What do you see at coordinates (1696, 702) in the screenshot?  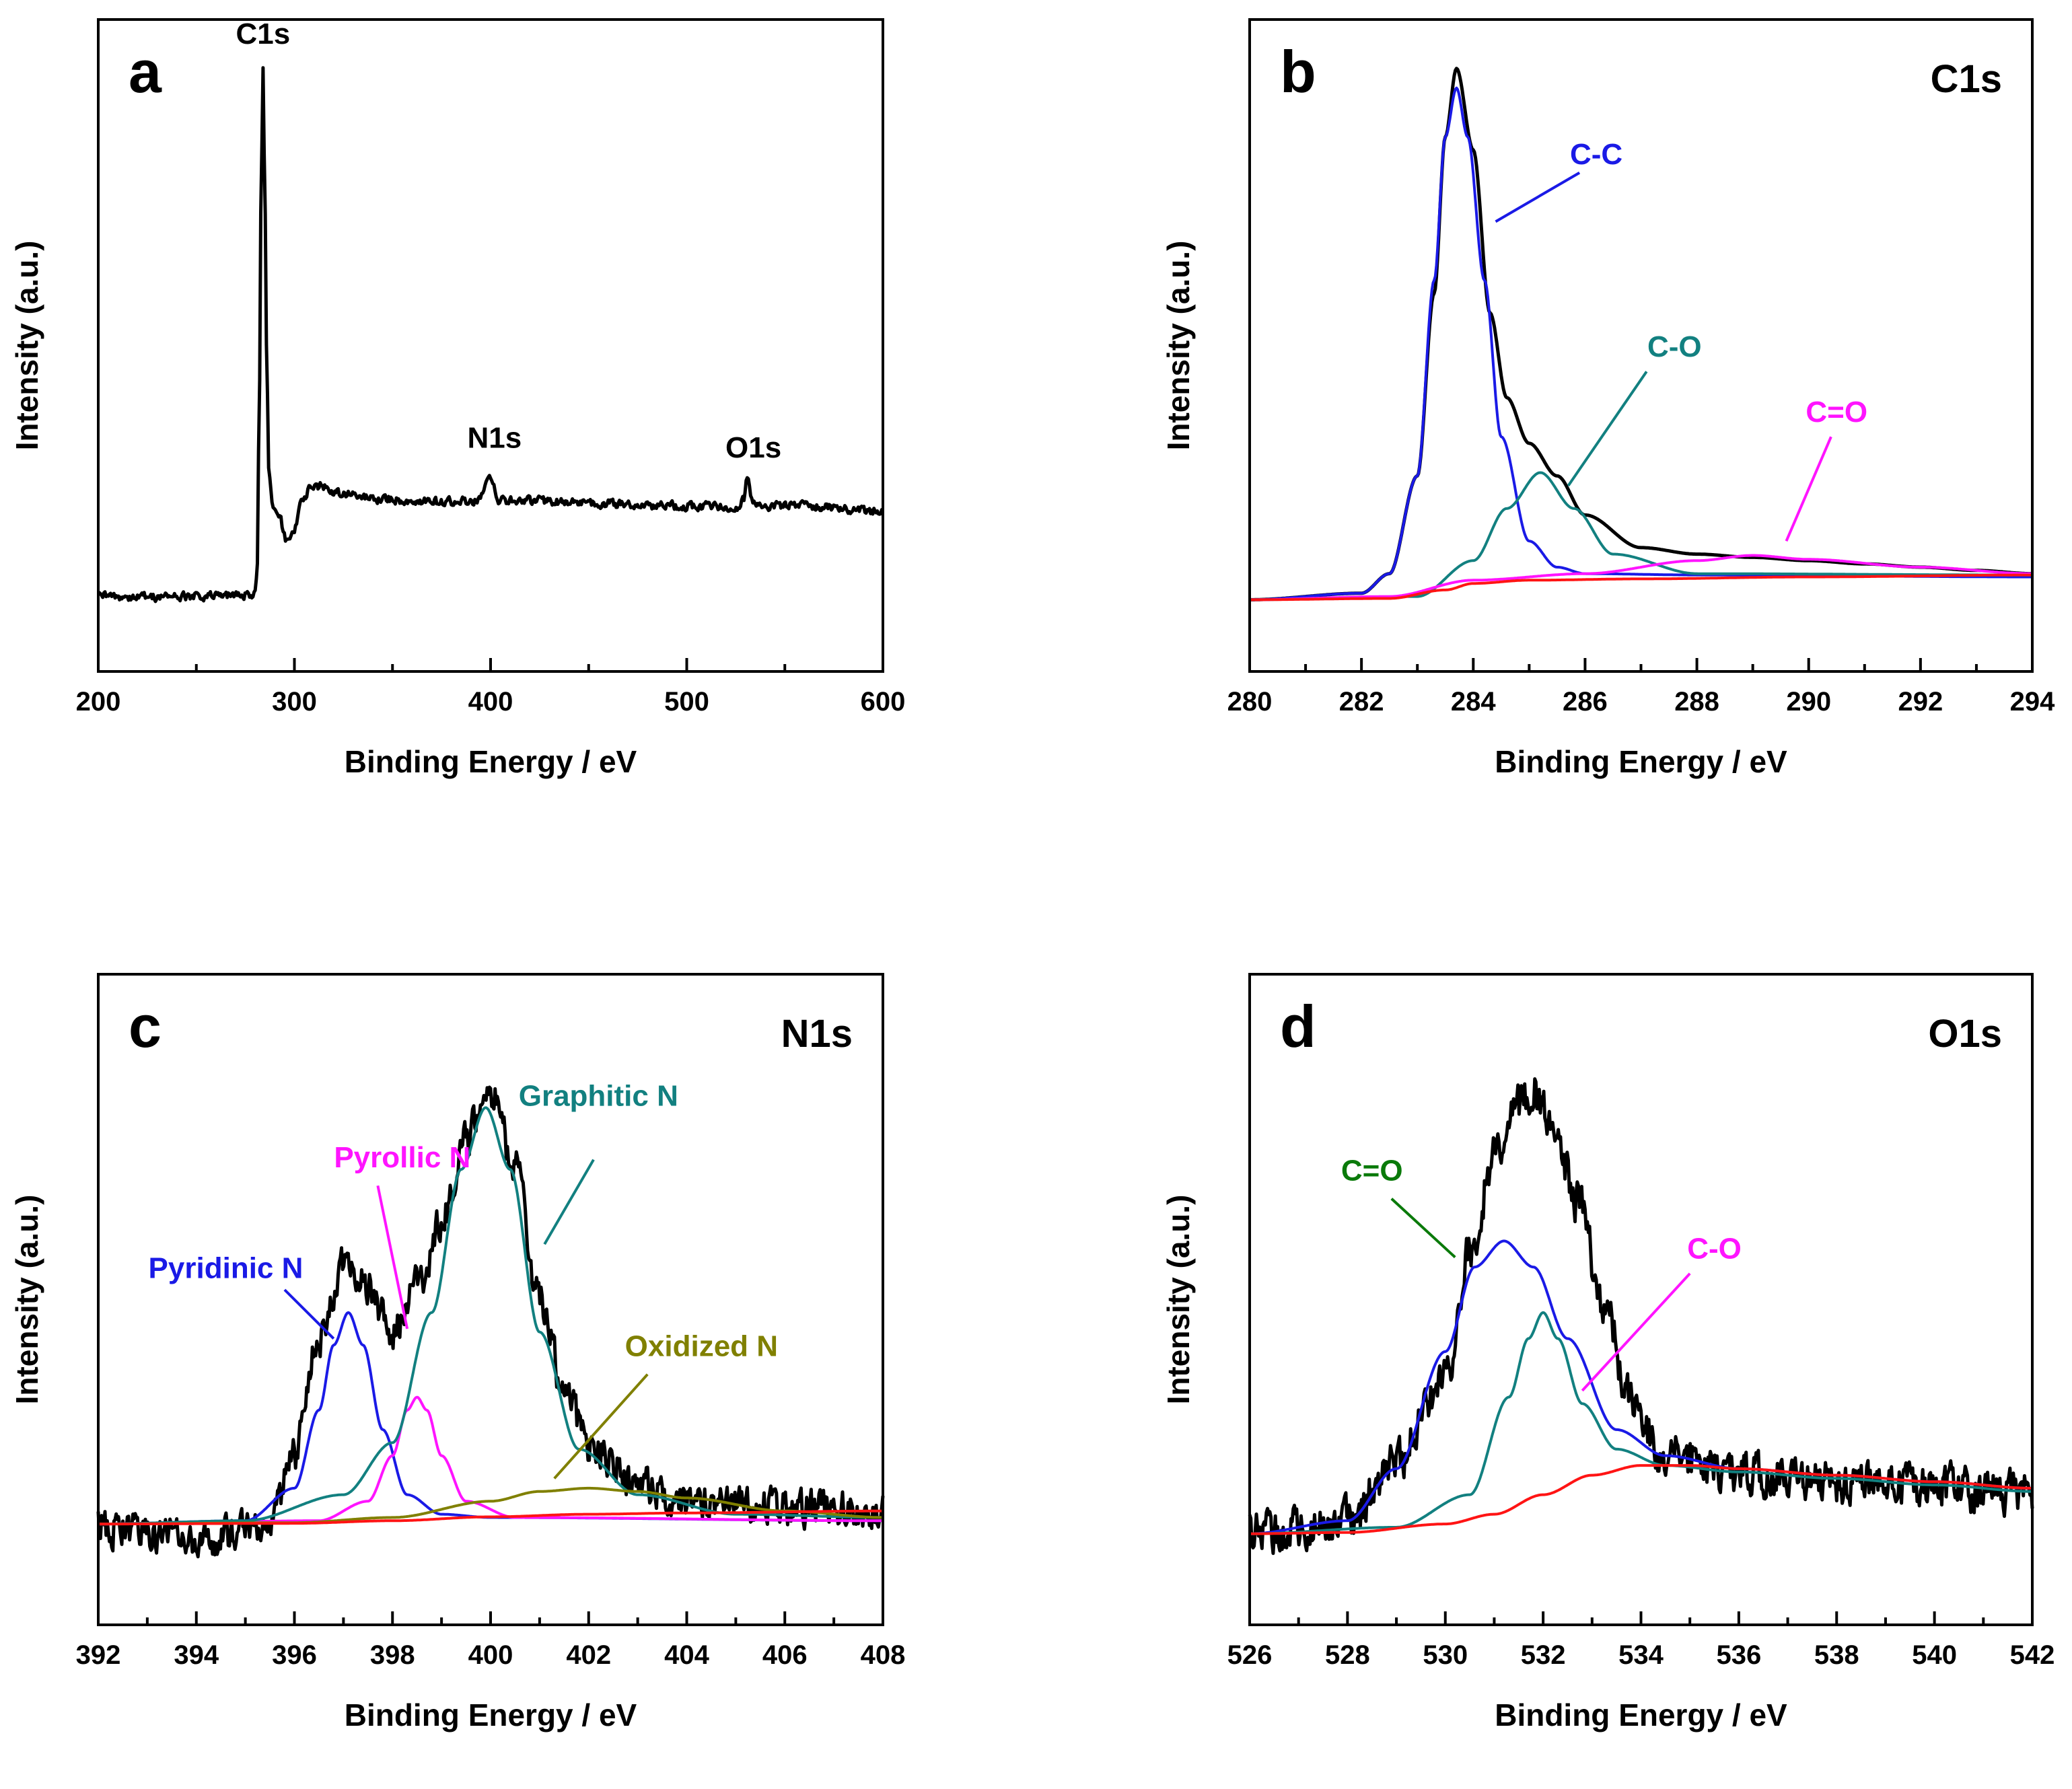 I see `x-tick-label: 288` at bounding box center [1696, 702].